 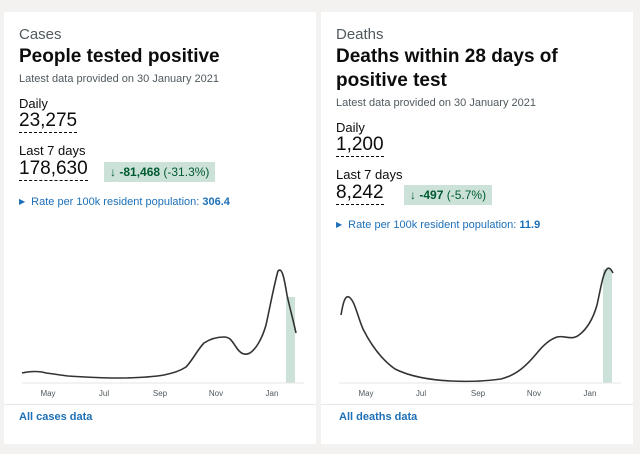 What do you see at coordinates (216, 202) in the screenshot?
I see `rate-value: 306.4` at bounding box center [216, 202].